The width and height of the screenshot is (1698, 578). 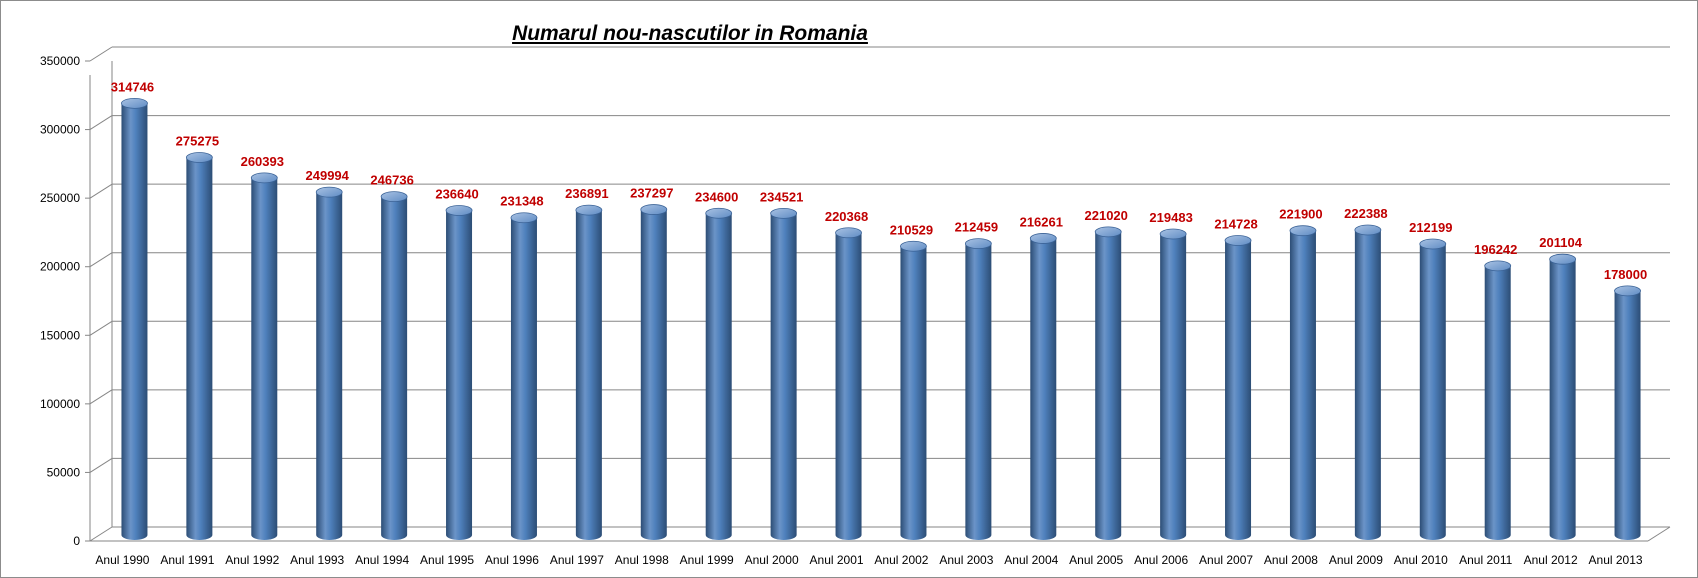 What do you see at coordinates (1031, 560) in the screenshot?
I see `x-tick-label: Anul 2004` at bounding box center [1031, 560].